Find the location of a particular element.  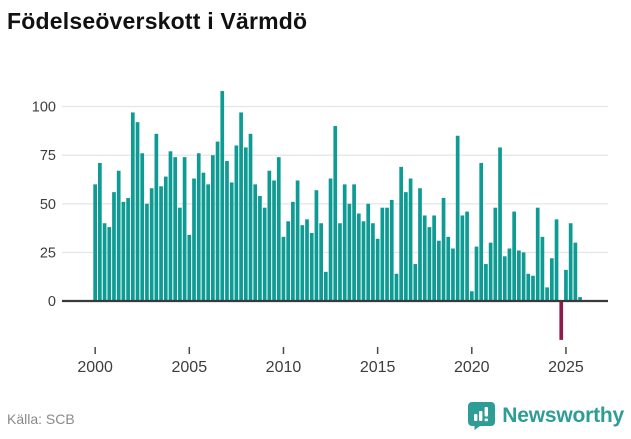

bar-2002-Q2 is located at coordinates (137, 211).